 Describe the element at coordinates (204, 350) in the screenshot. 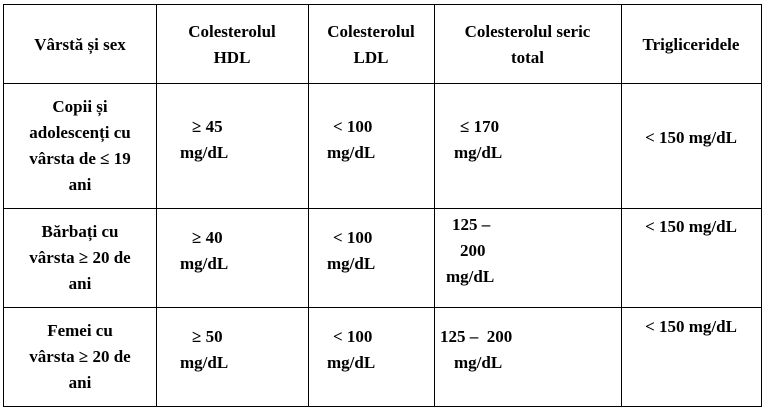

I see `row-women-hdl: ≥ 50 mg/dL` at that location.